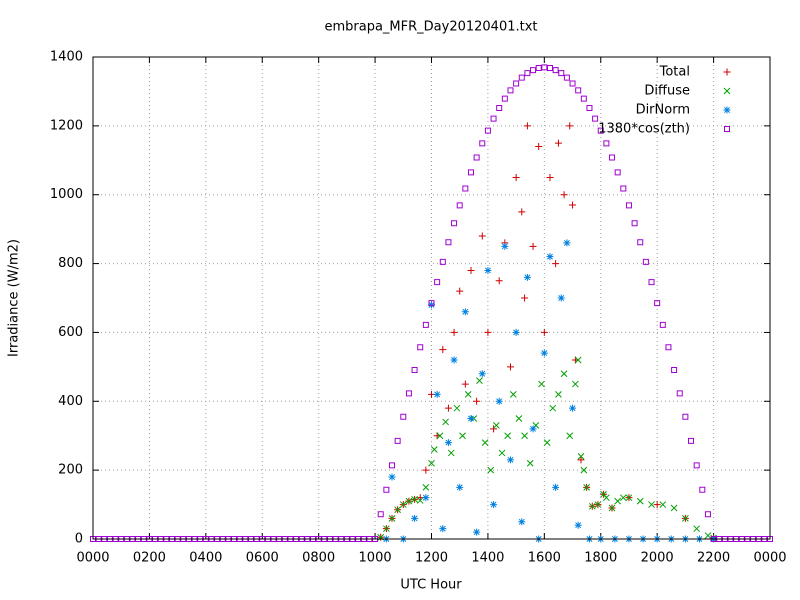  Describe the element at coordinates (667, 91) in the screenshot. I see `legend-label: Diffuse` at that location.